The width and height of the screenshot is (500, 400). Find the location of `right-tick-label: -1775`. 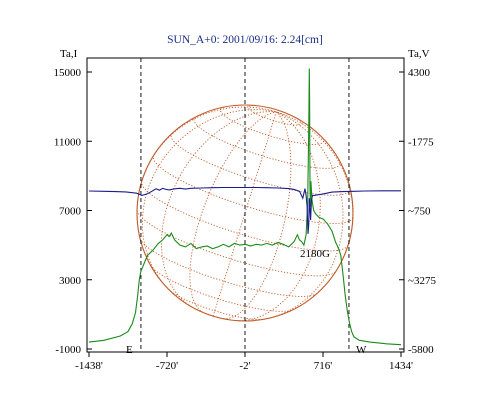

right-tick-label: -1775 is located at coordinates (421, 142).